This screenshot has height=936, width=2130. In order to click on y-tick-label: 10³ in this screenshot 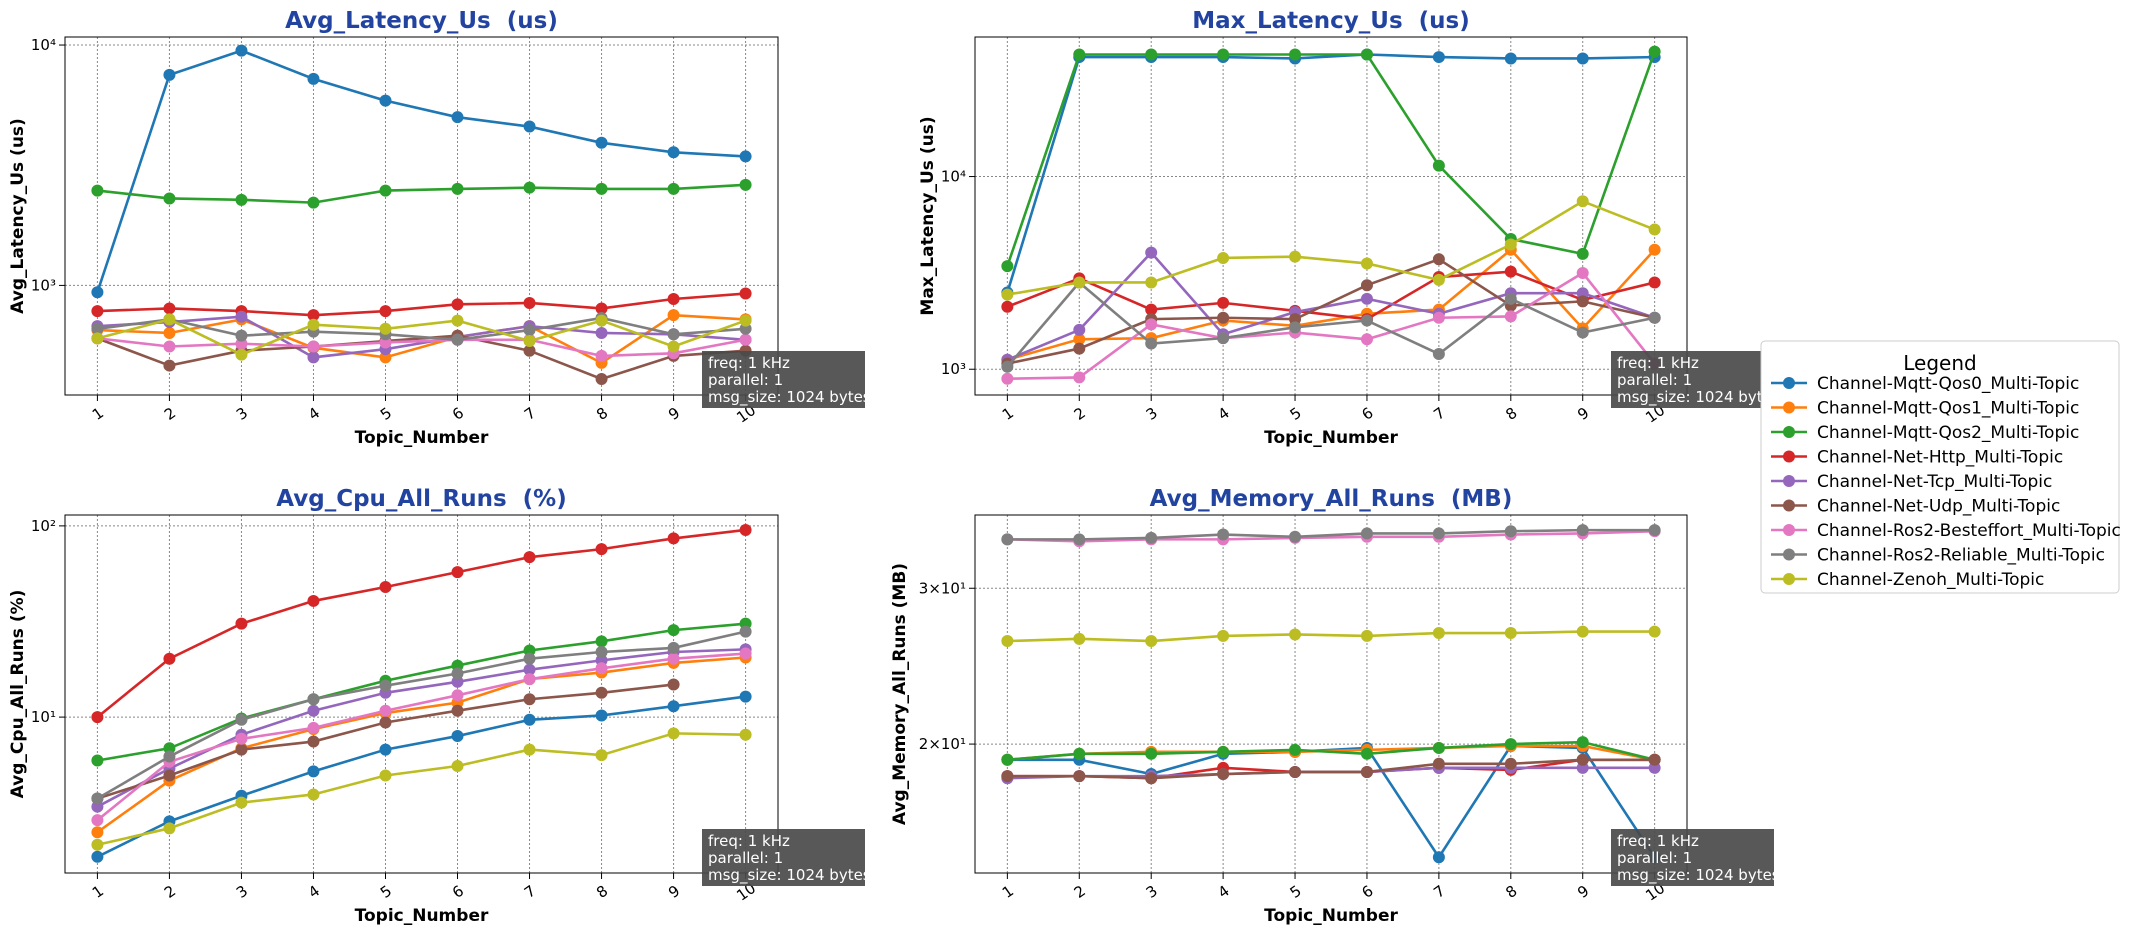, I will do `click(43, 285)`.